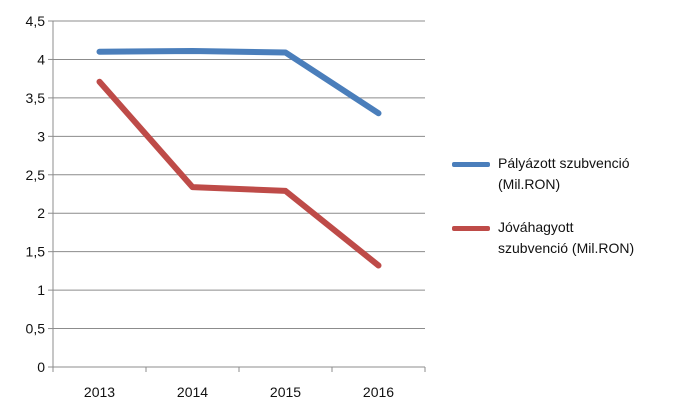 This screenshot has height=412, width=677. Describe the element at coordinates (36, 252) in the screenshot. I see `y-tick-label: 1,5` at that location.